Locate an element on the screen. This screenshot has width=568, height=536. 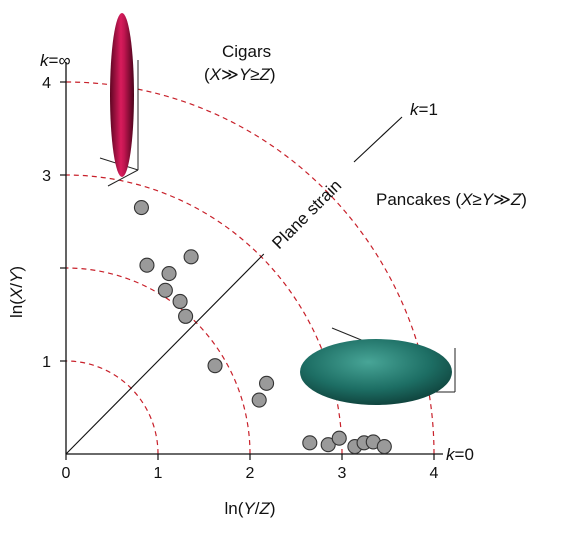
x-tick-label: 4 is located at coordinates (434, 473).